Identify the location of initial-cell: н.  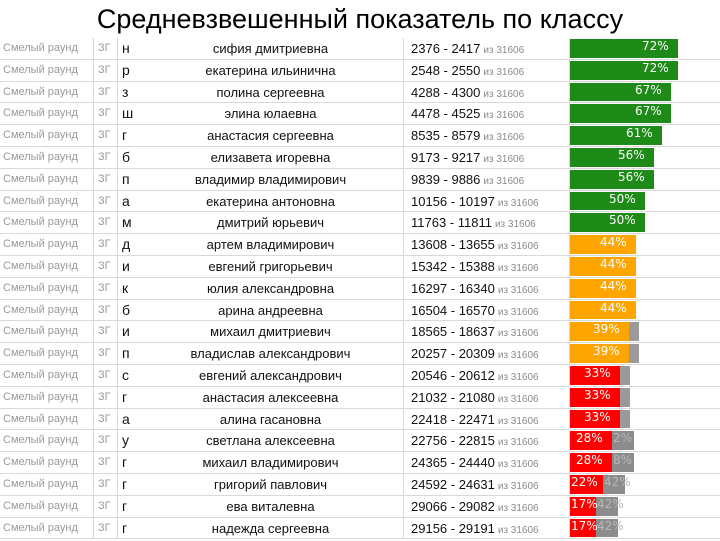
(126, 48).